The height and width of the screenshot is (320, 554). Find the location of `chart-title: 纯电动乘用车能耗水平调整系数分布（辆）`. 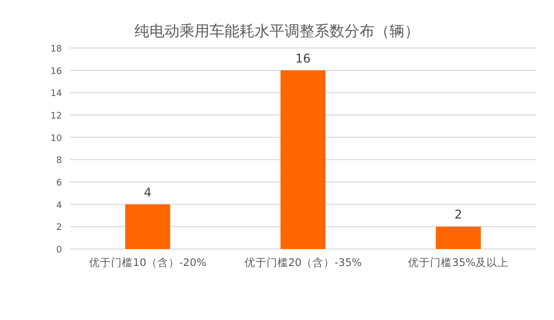

chart-title: 纯电动乘用车能耗水平调整系数分布（辆） is located at coordinates (277, 31).